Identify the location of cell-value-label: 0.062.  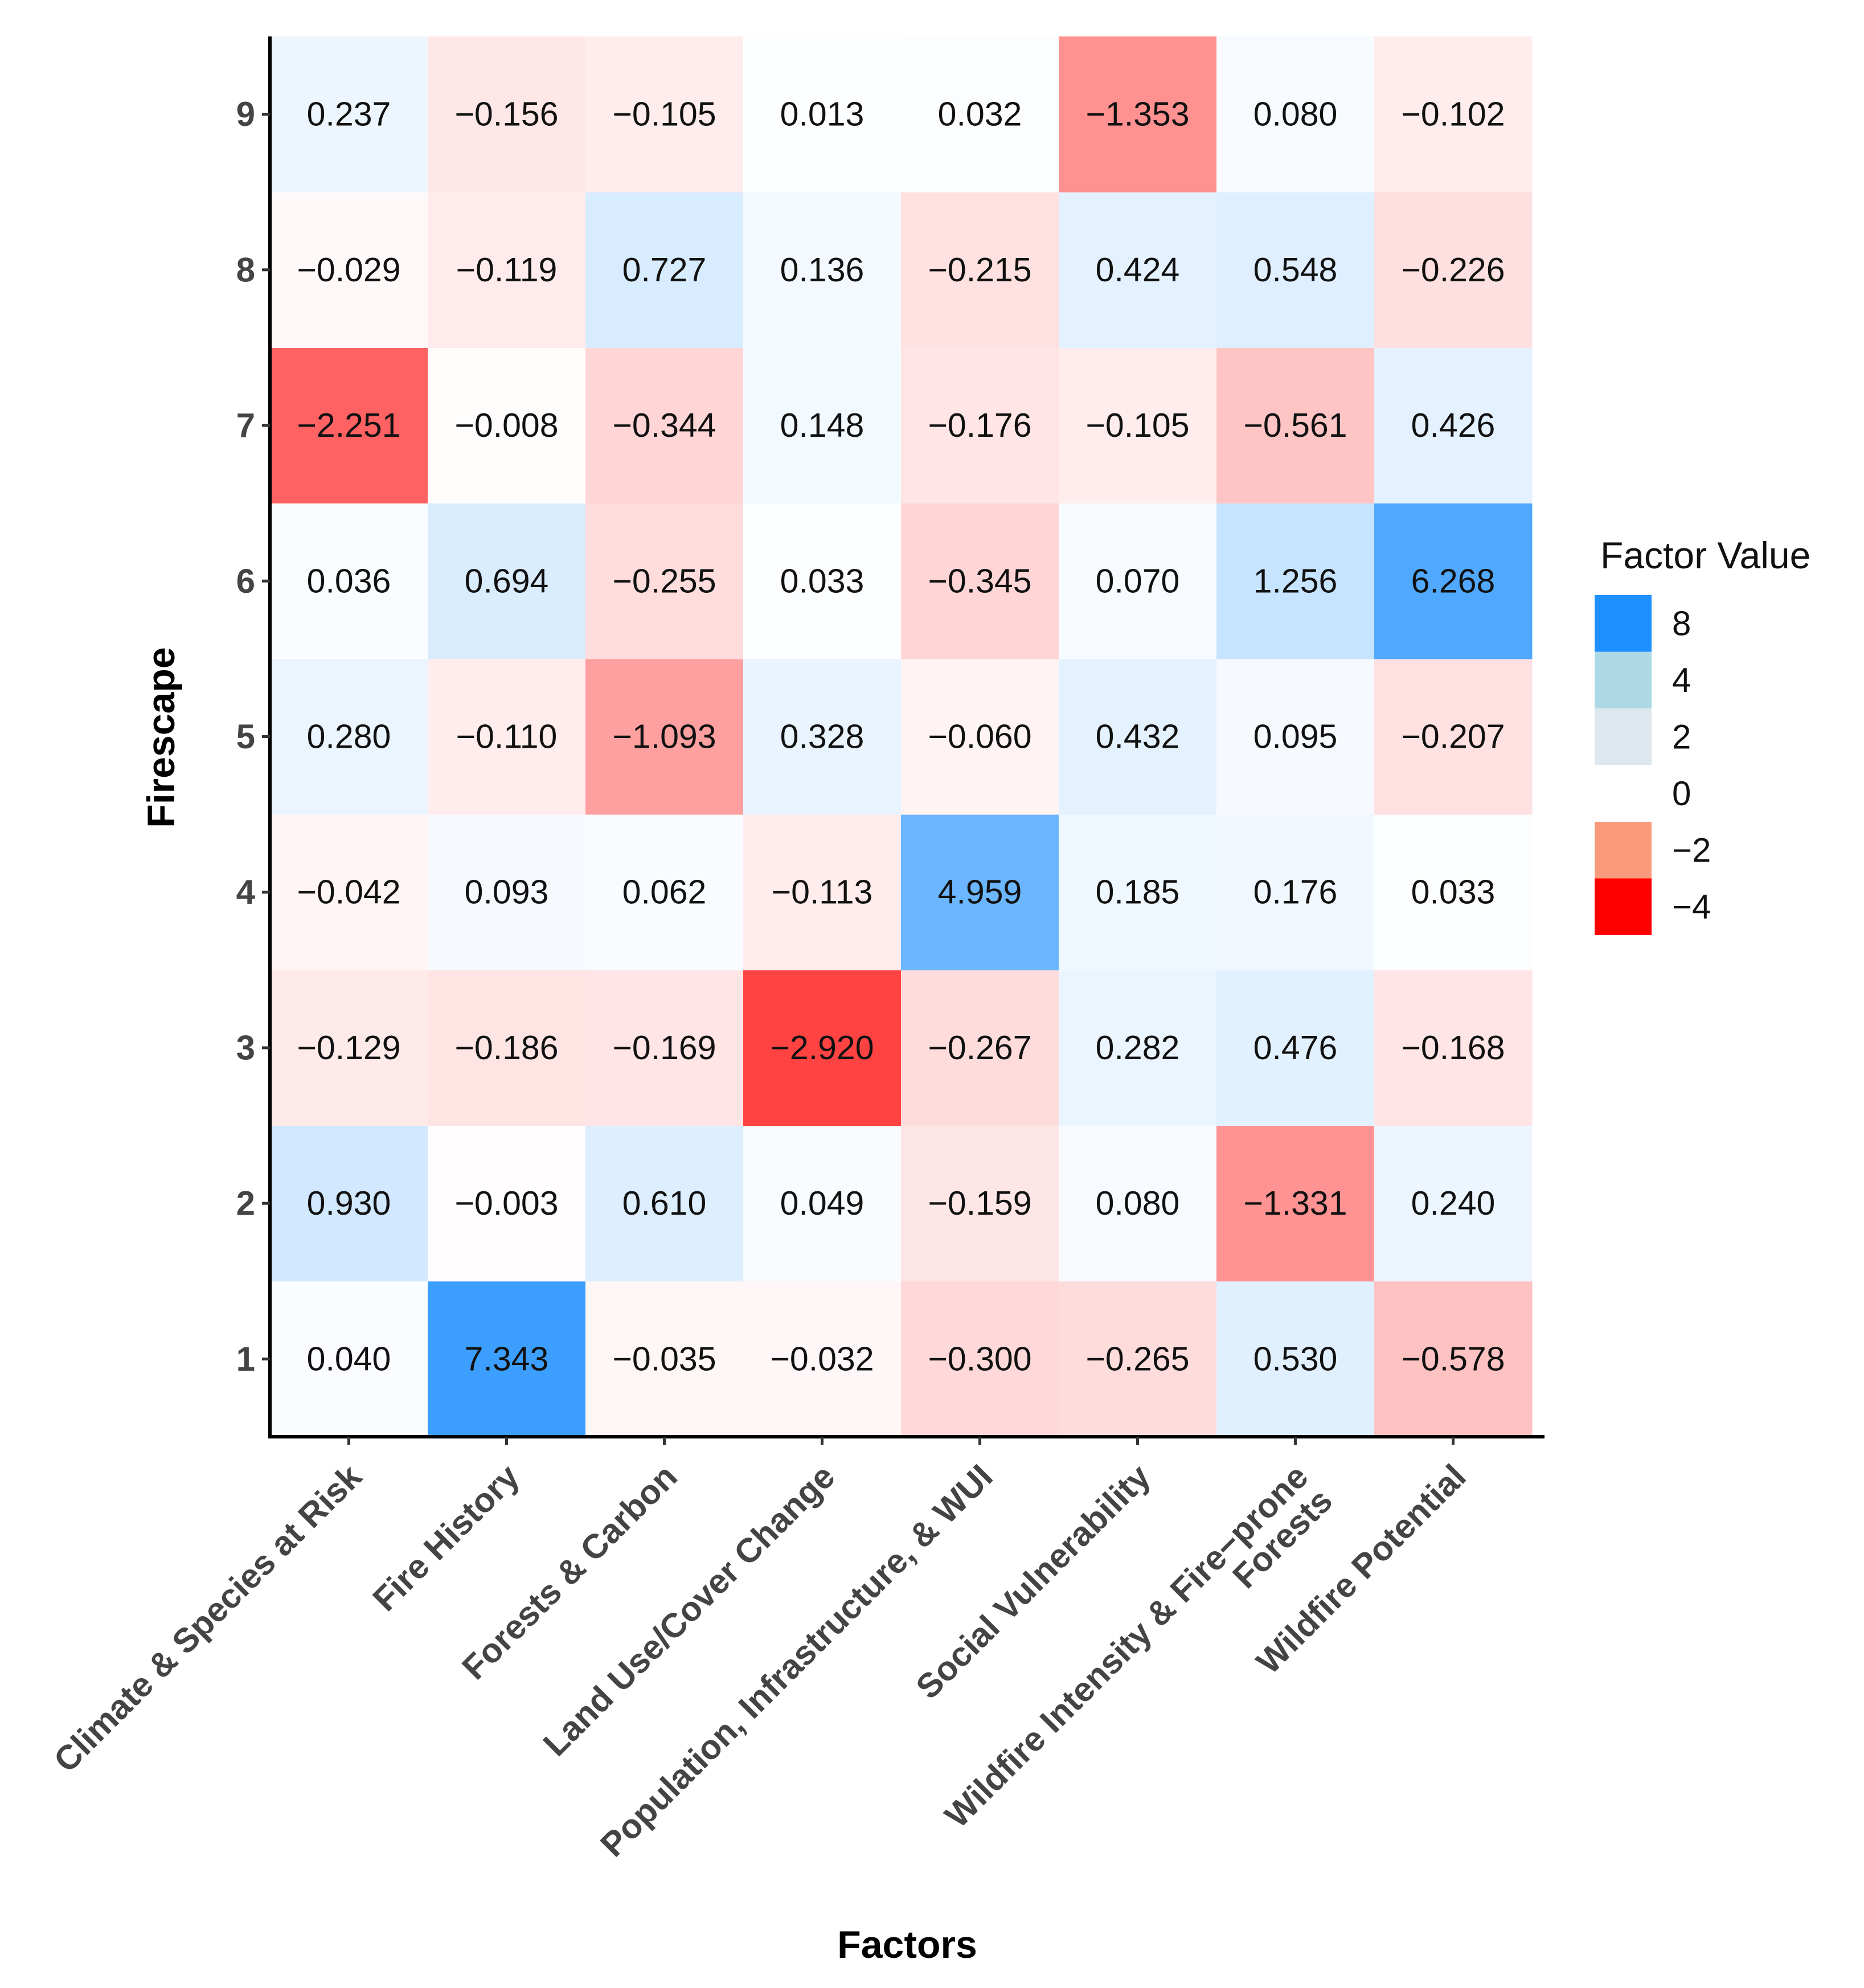
(664, 892).